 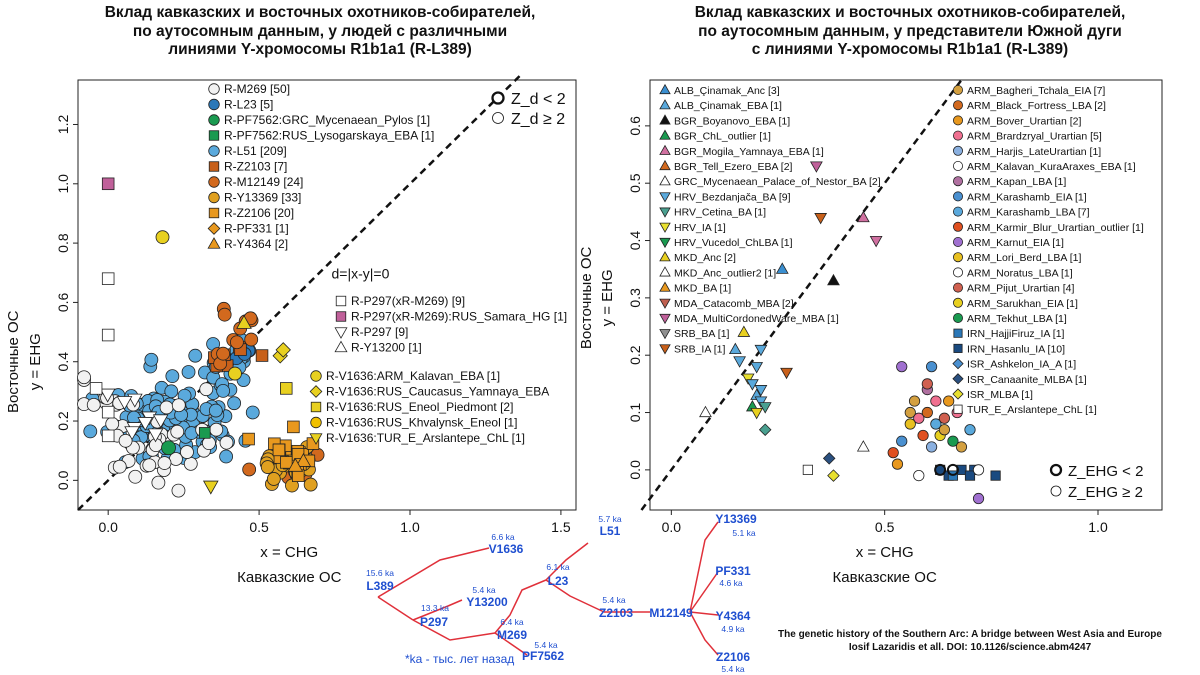 I want to click on left-x-tick-label: 0.0, so click(x=108, y=527).